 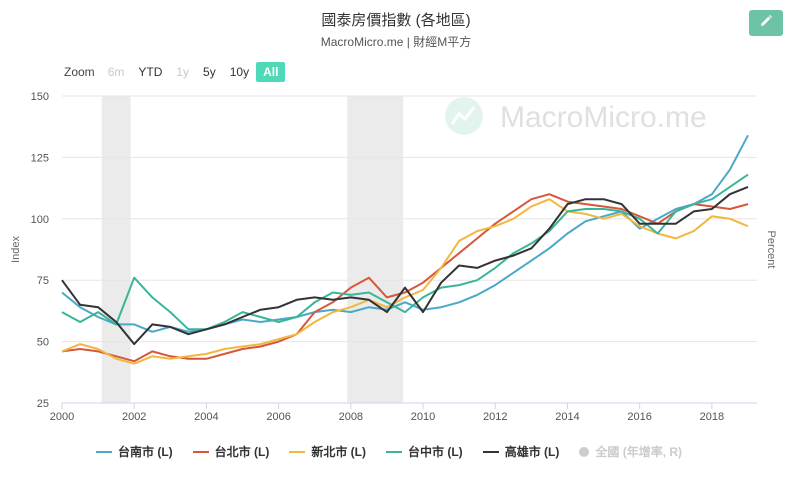 I want to click on y-tick-label: 25, so click(x=43, y=404).